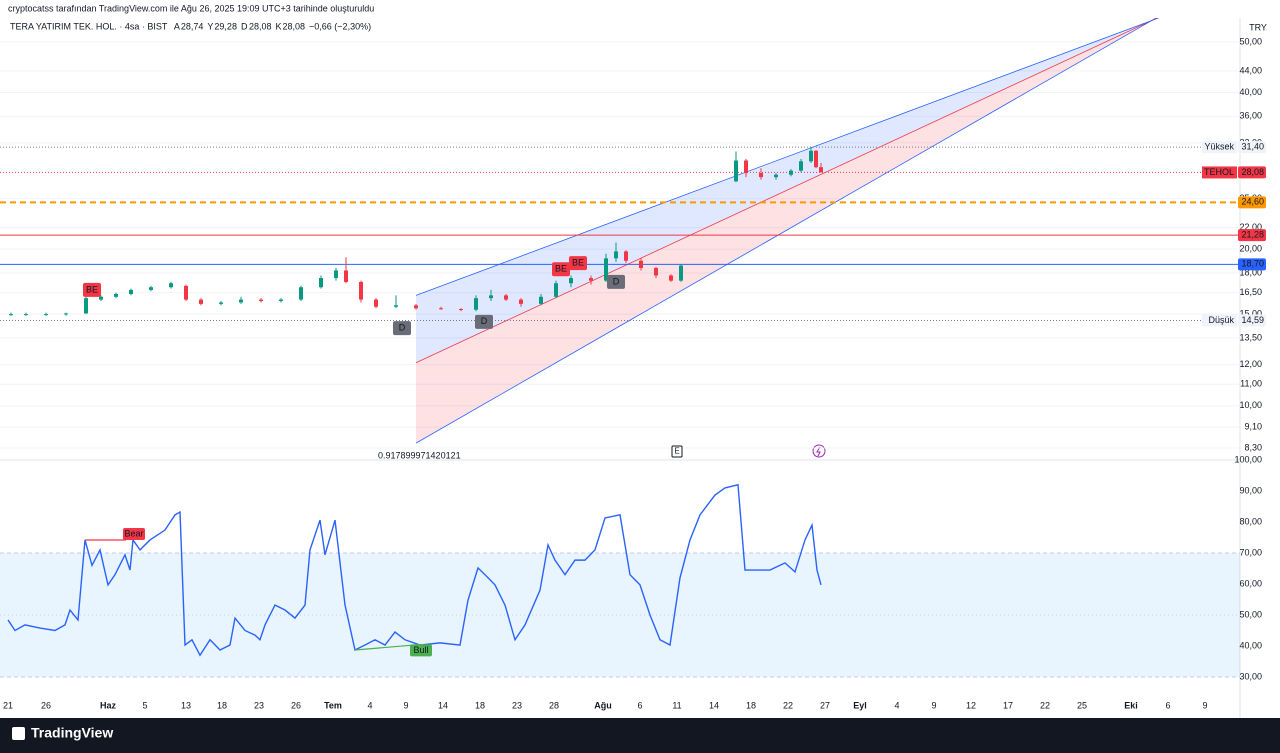 The width and height of the screenshot is (1280, 753). I want to click on level-label: 18,70, so click(1252, 264).